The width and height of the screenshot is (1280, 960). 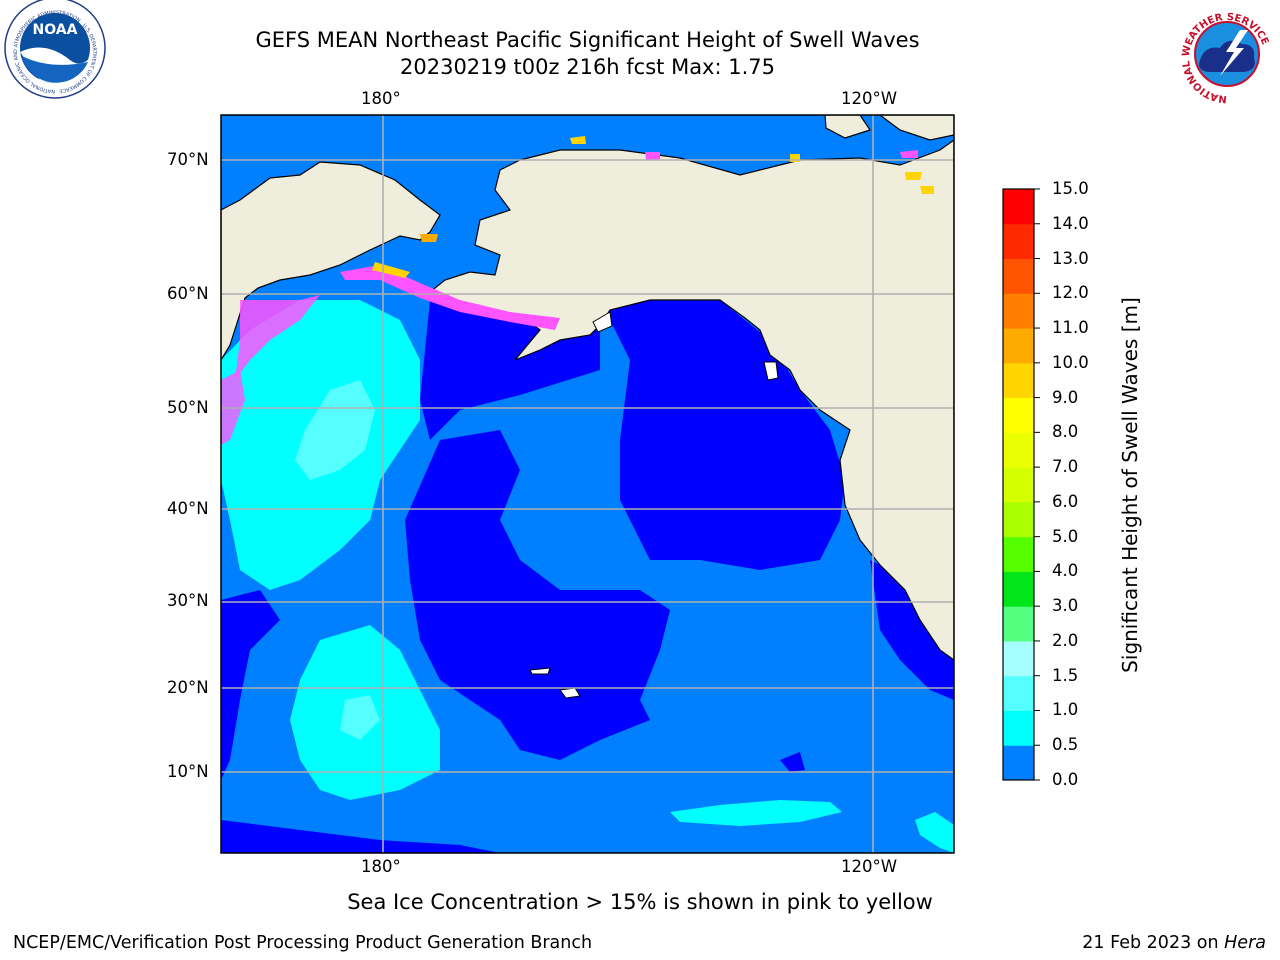 What do you see at coordinates (1070, 293) in the screenshot?
I see `colorbar-tick-label: 12.0` at bounding box center [1070, 293].